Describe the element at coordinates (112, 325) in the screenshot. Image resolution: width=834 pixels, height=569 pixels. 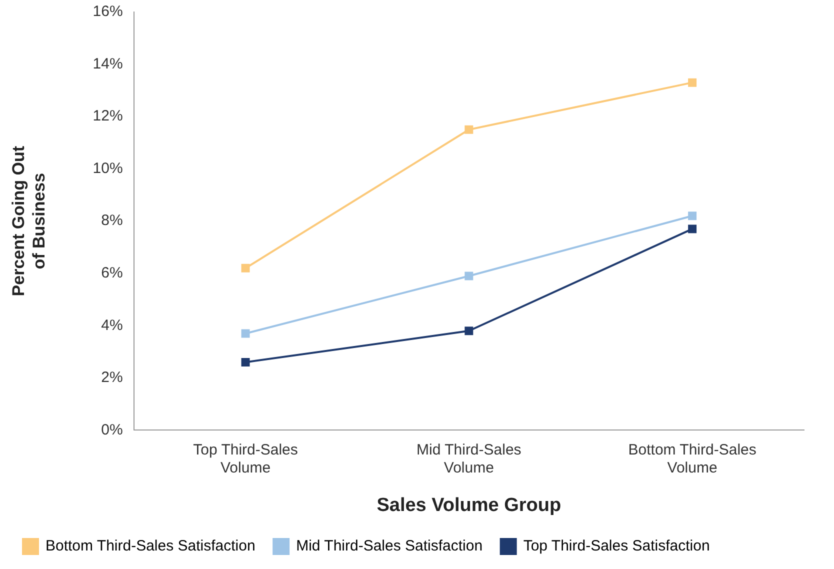
I see `y-tick-label: 4%` at that location.